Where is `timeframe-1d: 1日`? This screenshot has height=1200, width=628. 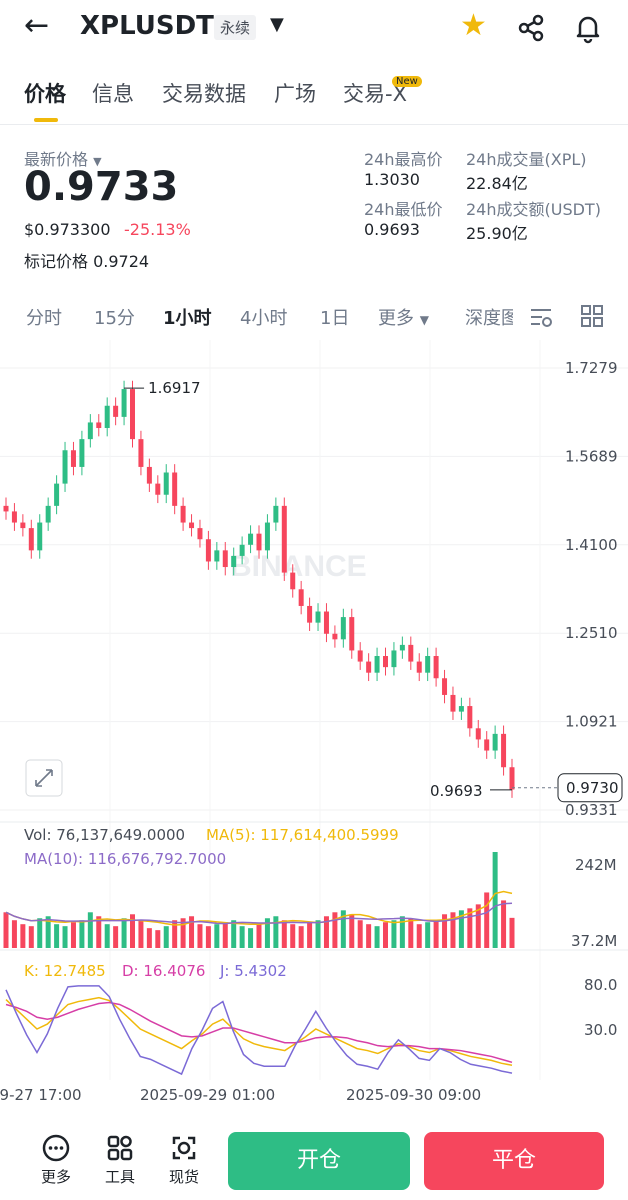 timeframe-1d: 1日 is located at coordinates (335, 318).